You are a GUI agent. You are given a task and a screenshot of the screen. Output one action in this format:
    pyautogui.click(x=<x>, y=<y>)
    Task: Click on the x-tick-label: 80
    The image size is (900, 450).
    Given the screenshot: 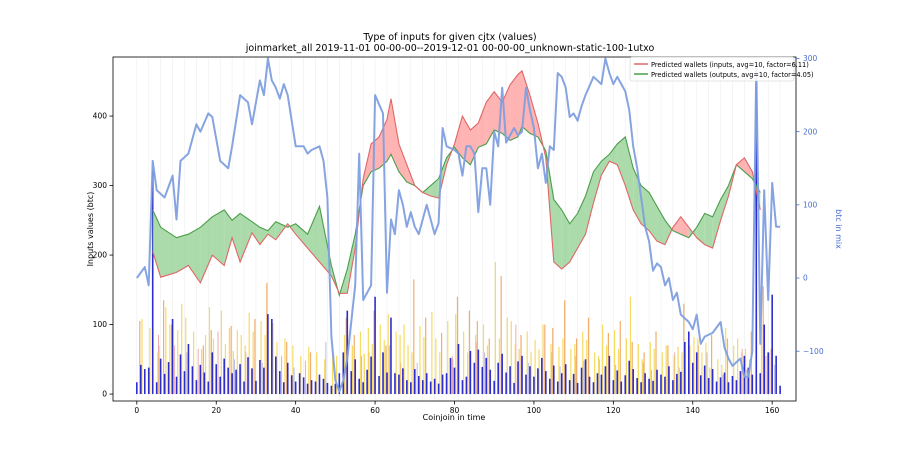 What is the action you would take?
    pyautogui.click(x=455, y=410)
    